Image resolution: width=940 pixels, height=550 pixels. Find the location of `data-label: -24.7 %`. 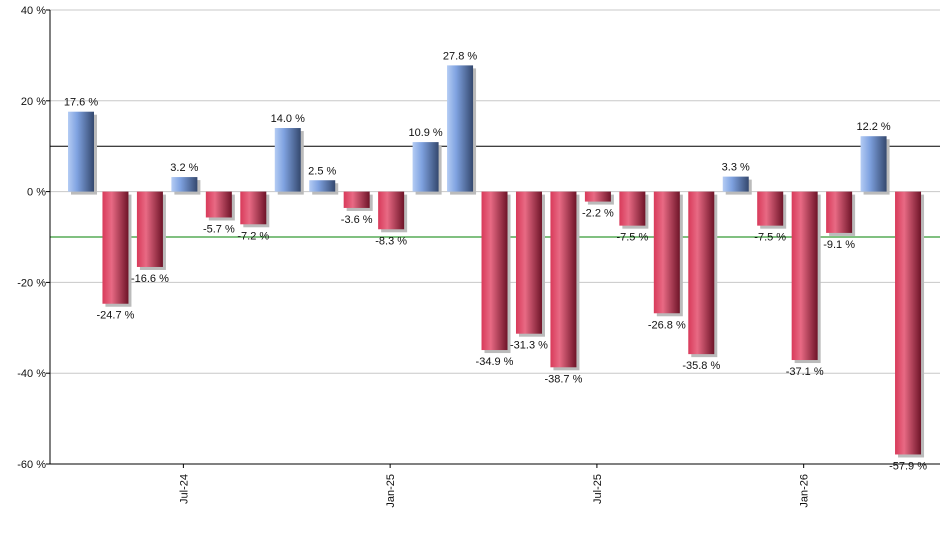

data-label: -24.7 % is located at coordinates (115, 316).